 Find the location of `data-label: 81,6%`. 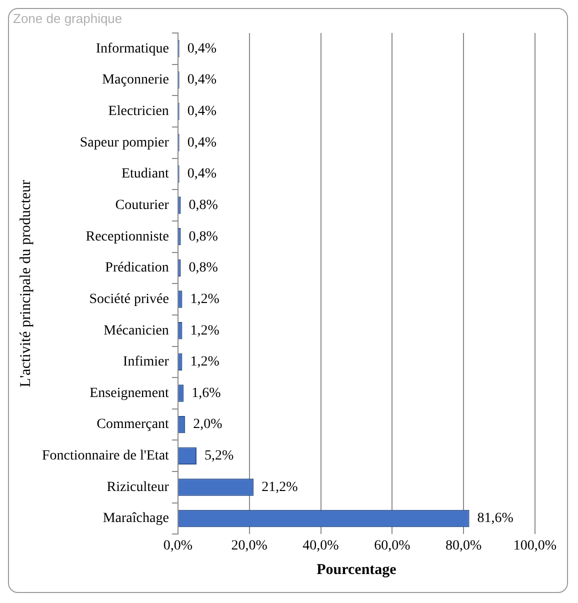

data-label: 81,6% is located at coordinates (495, 518).